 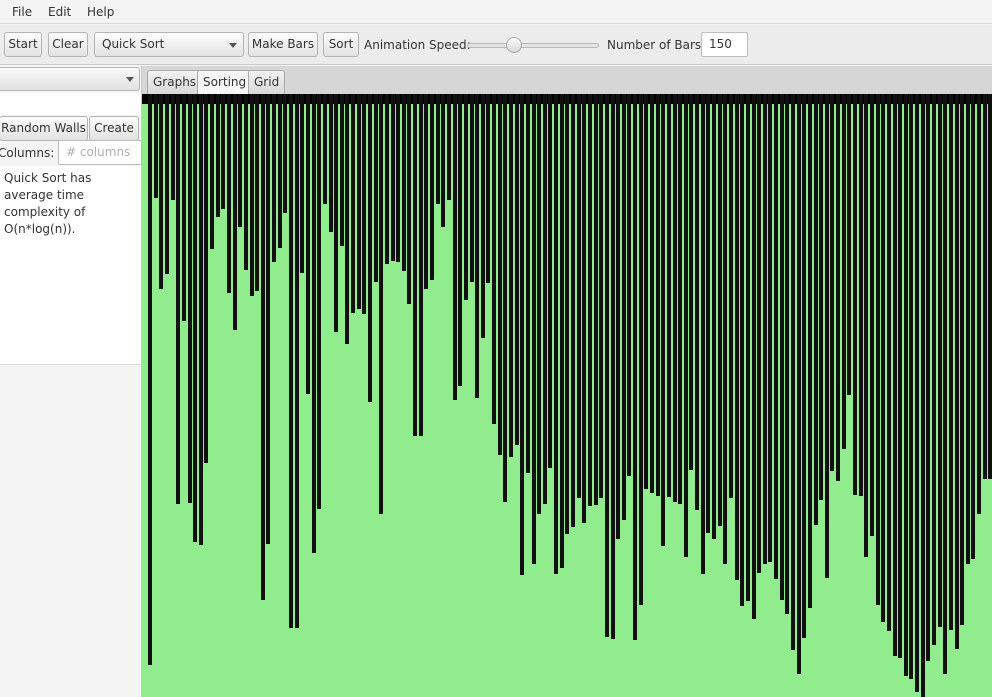 I want to click on random-walls-button: Random Walls, so click(x=44, y=128).